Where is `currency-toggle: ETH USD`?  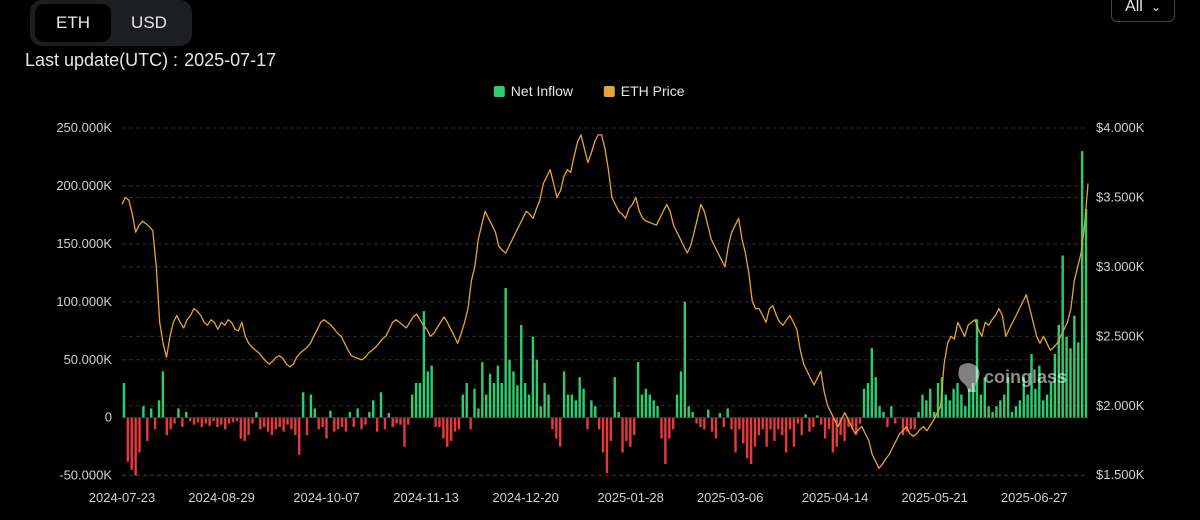
currency-toggle: ETH USD is located at coordinates (111, 23).